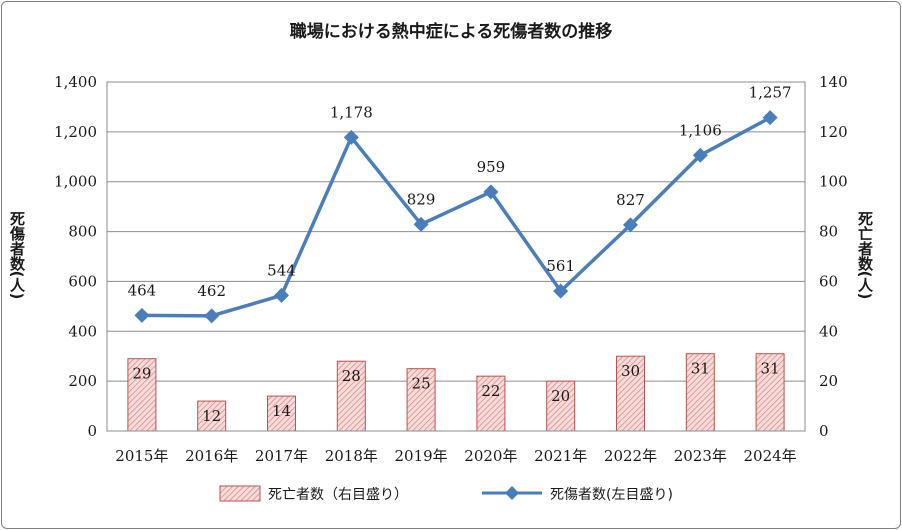  What do you see at coordinates (351, 456) in the screenshot?
I see `x-tick-label: 2018年` at bounding box center [351, 456].